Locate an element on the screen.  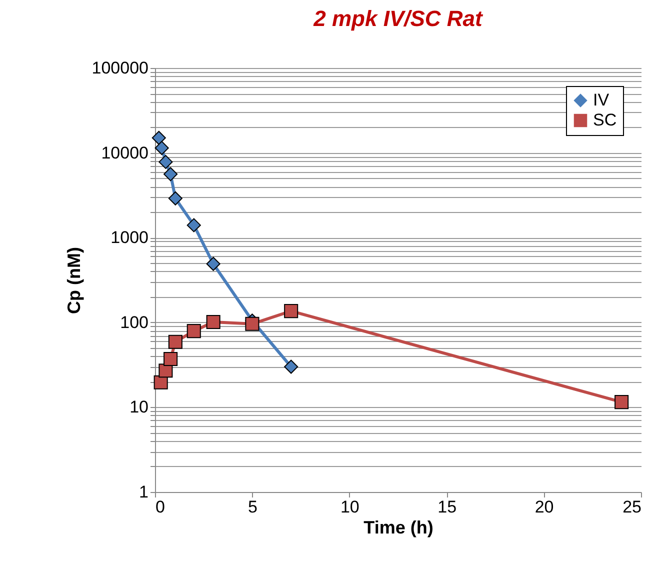
y-tick-label: 10000 is located at coordinates (124, 152).